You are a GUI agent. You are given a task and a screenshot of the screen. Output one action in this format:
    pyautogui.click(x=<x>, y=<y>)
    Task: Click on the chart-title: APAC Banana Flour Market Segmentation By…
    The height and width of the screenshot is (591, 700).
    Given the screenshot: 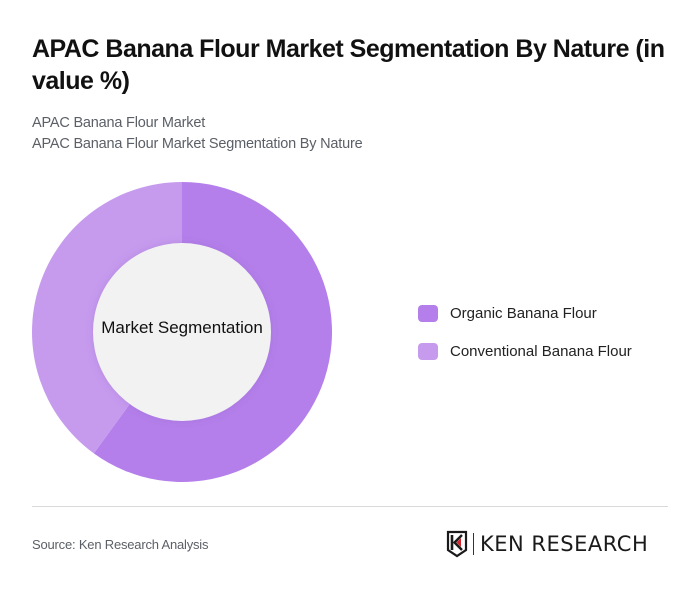 What is the action you would take?
    pyautogui.click(x=348, y=65)
    